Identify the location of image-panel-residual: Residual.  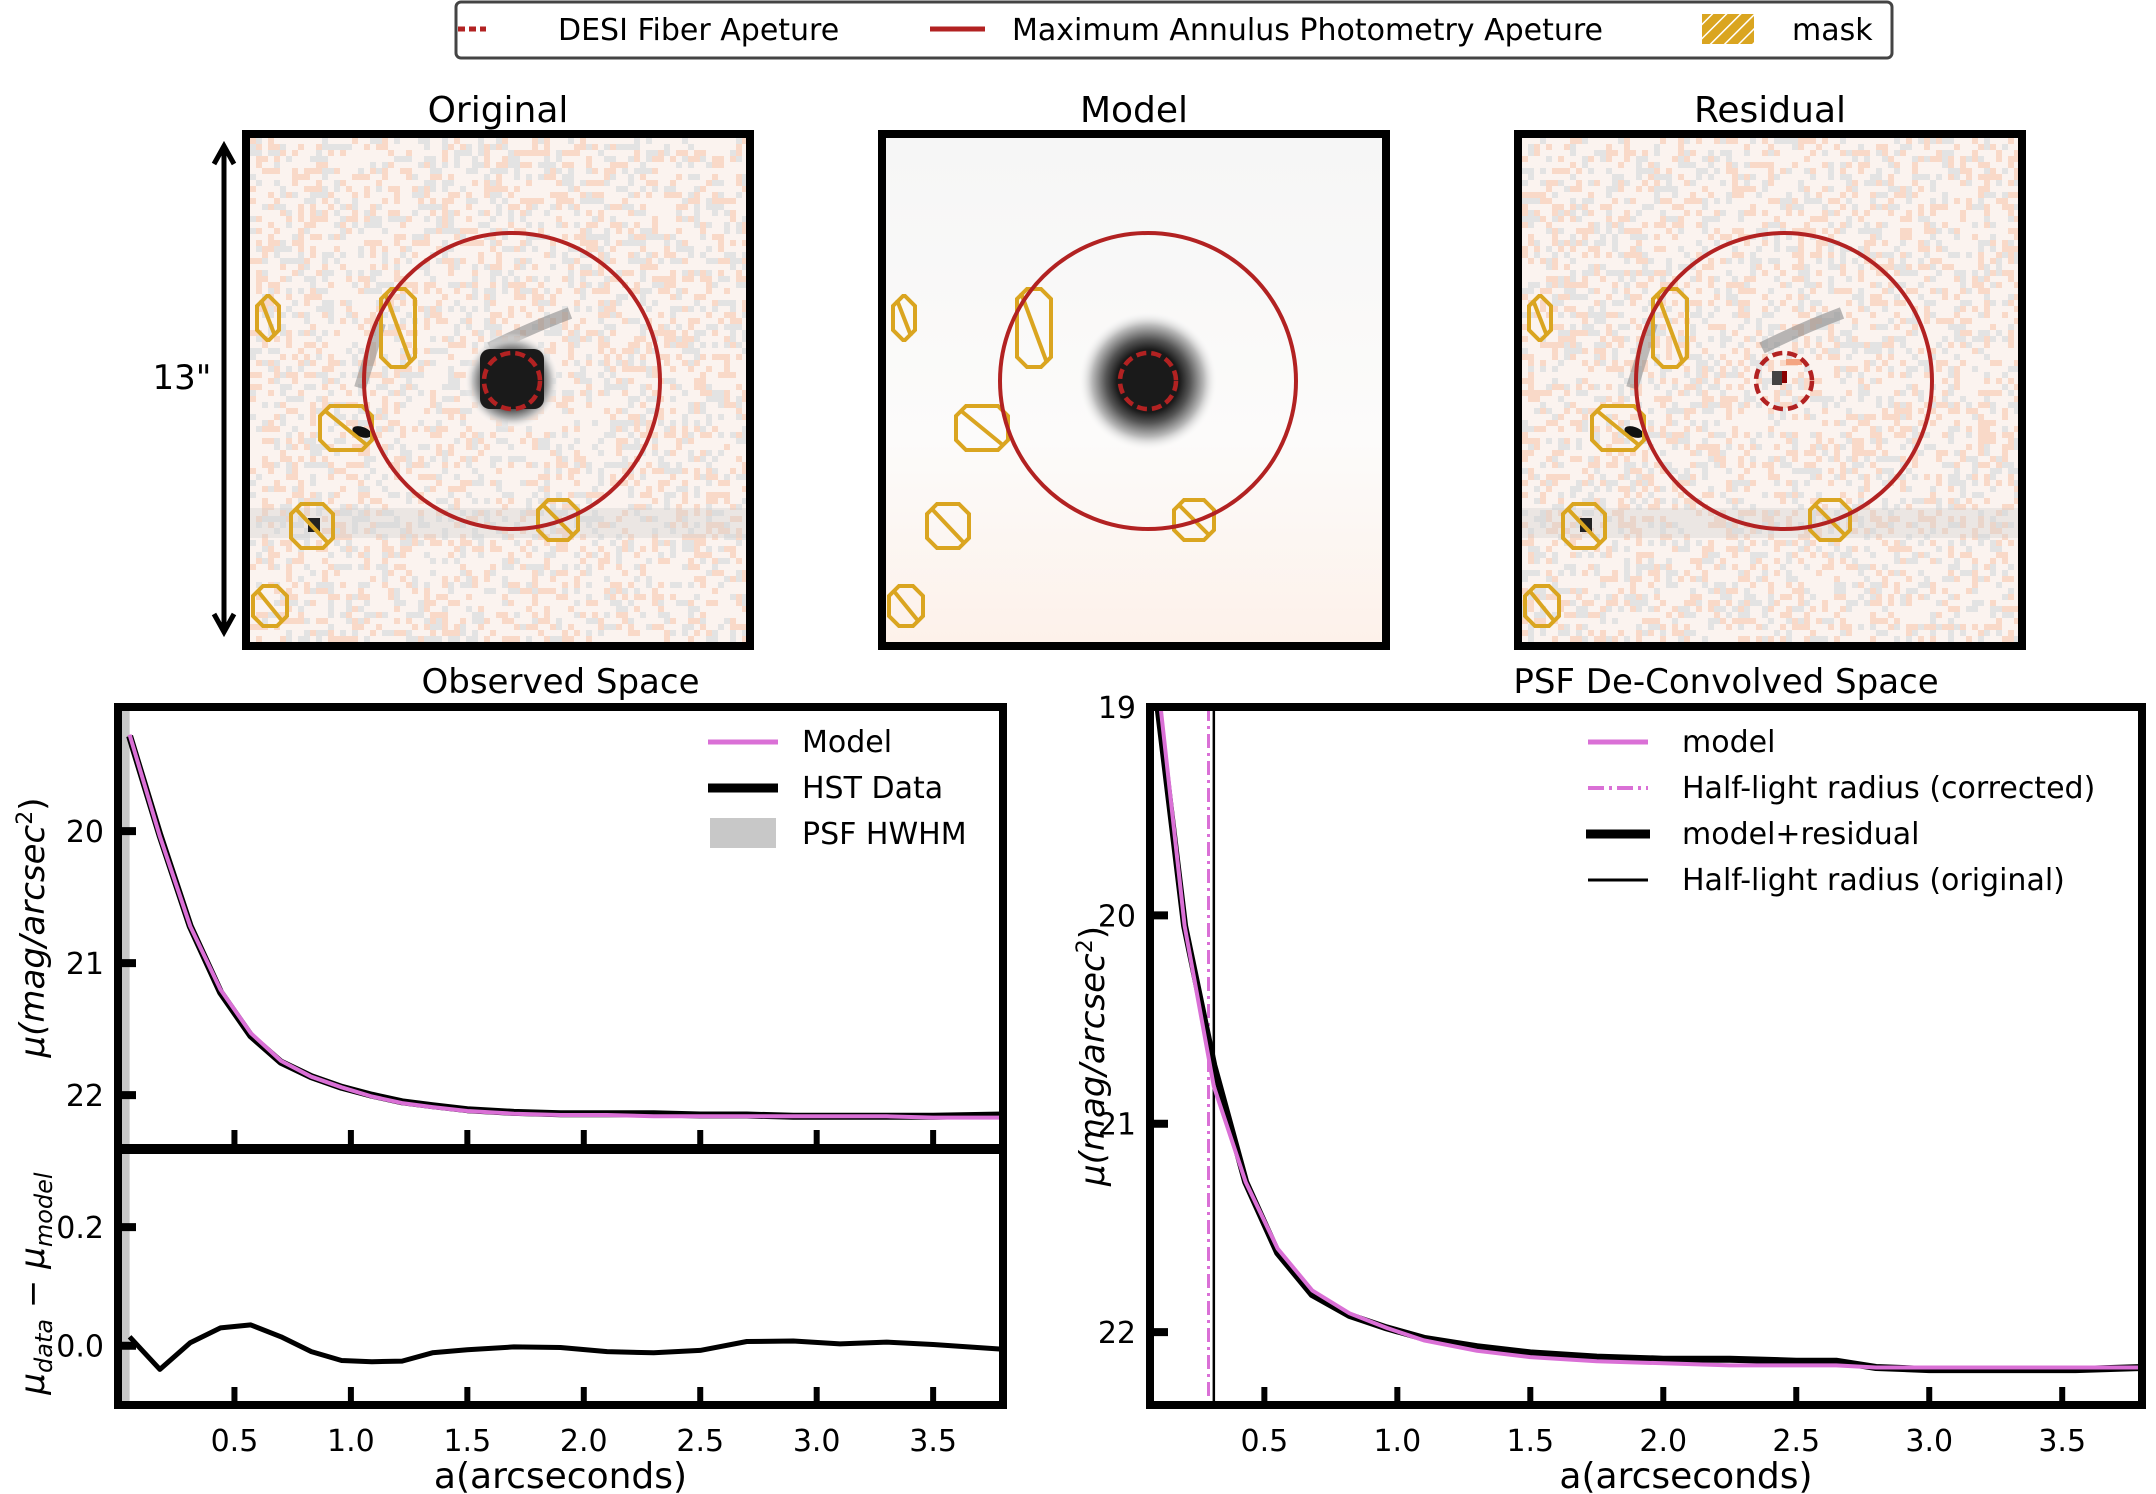
(1770, 370).